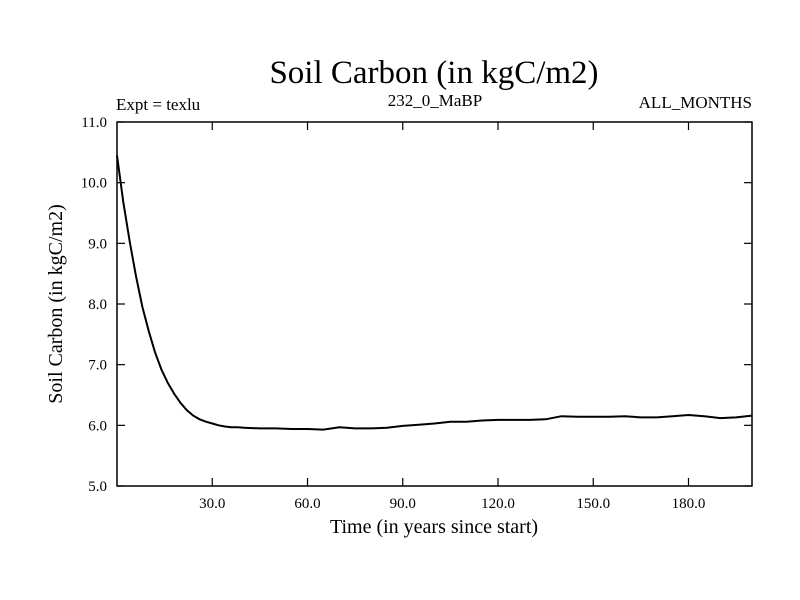 This screenshot has height=600, width=800. What do you see at coordinates (97, 487) in the screenshot?
I see `y-tick-label: 5.0` at bounding box center [97, 487].